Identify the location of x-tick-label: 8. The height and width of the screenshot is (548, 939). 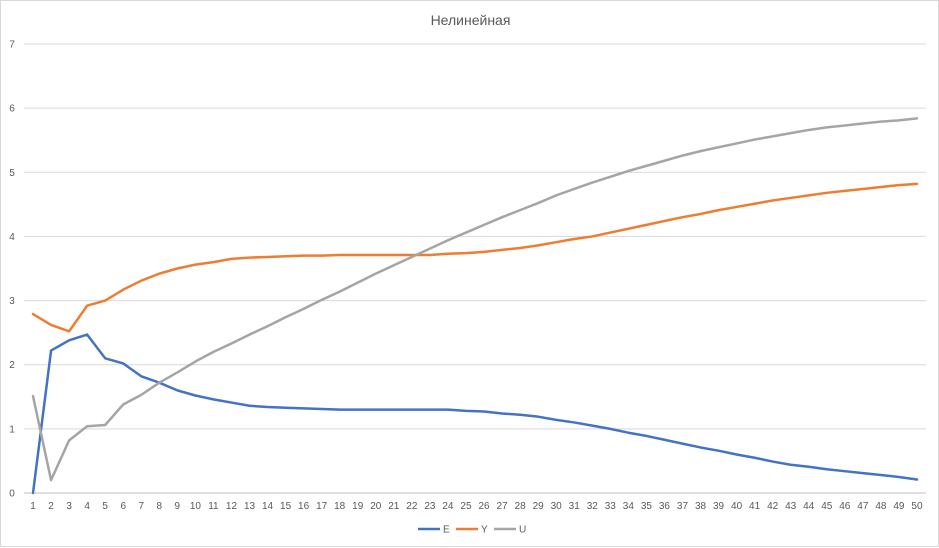
(160, 506).